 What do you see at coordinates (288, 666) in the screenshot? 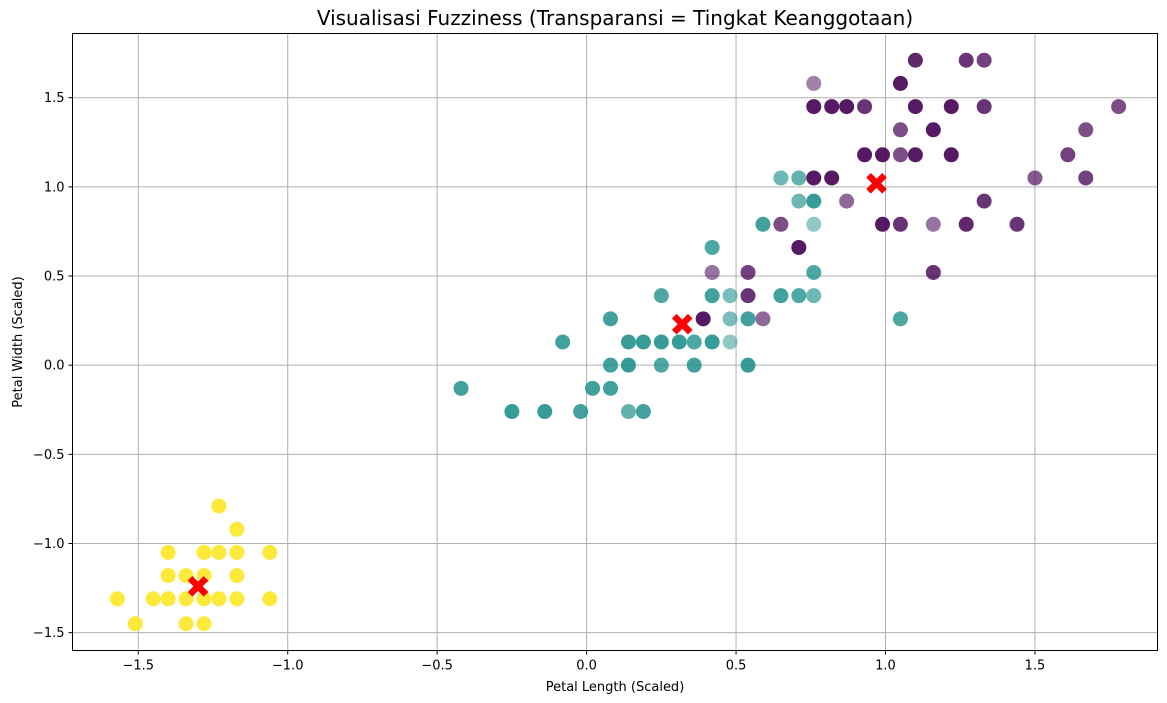
I see `x-tick-label: −1.0` at bounding box center [288, 666].